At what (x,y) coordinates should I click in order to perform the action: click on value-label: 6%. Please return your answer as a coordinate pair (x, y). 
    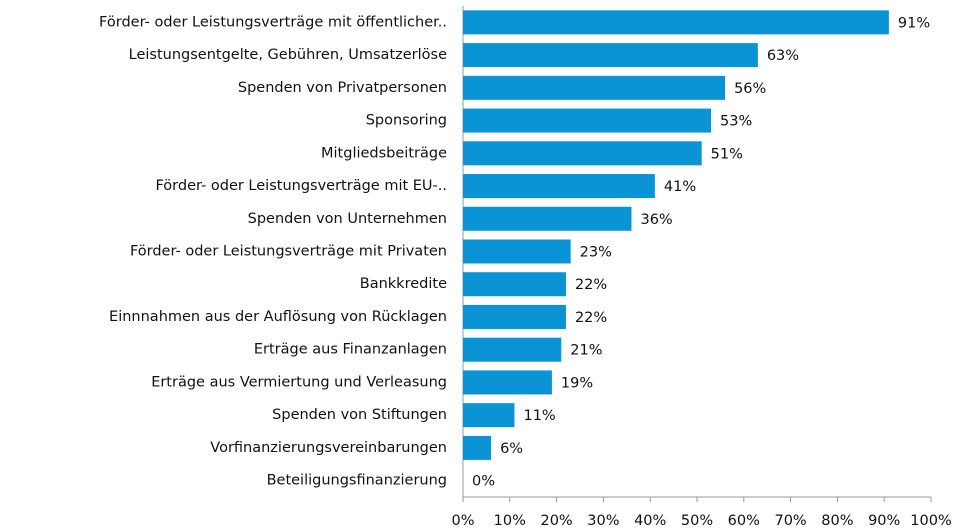
    Looking at the image, I should click on (511, 449).